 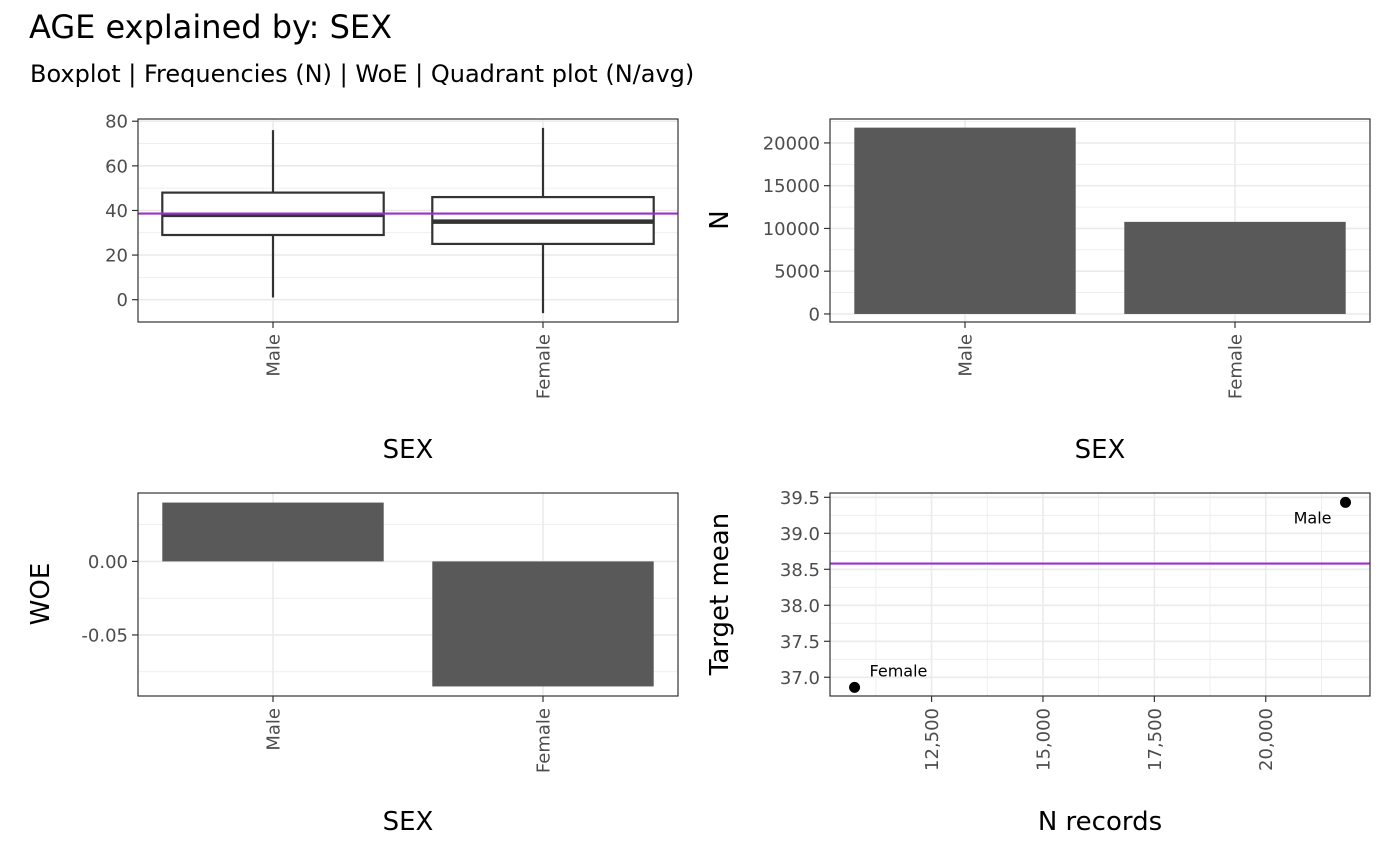 What do you see at coordinates (720, 594) in the screenshot?
I see `quadrant-y-axis-title: Target mean` at bounding box center [720, 594].